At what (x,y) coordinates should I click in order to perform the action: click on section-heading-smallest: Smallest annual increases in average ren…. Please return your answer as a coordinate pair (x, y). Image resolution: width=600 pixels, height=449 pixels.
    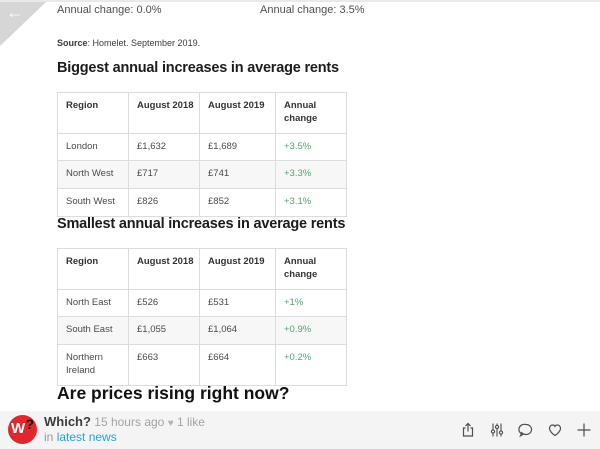
    Looking at the image, I should click on (201, 224).